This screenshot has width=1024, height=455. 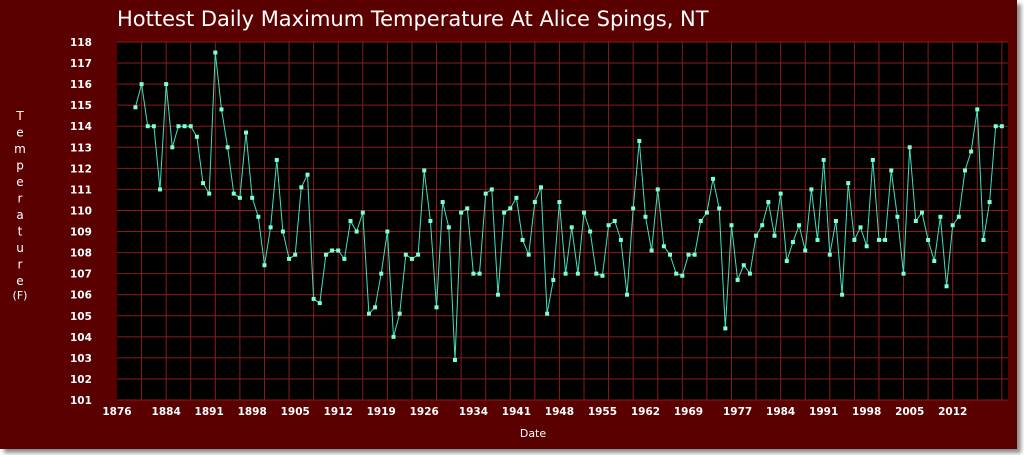 I want to click on y-tick-label: 115, so click(x=81, y=106).